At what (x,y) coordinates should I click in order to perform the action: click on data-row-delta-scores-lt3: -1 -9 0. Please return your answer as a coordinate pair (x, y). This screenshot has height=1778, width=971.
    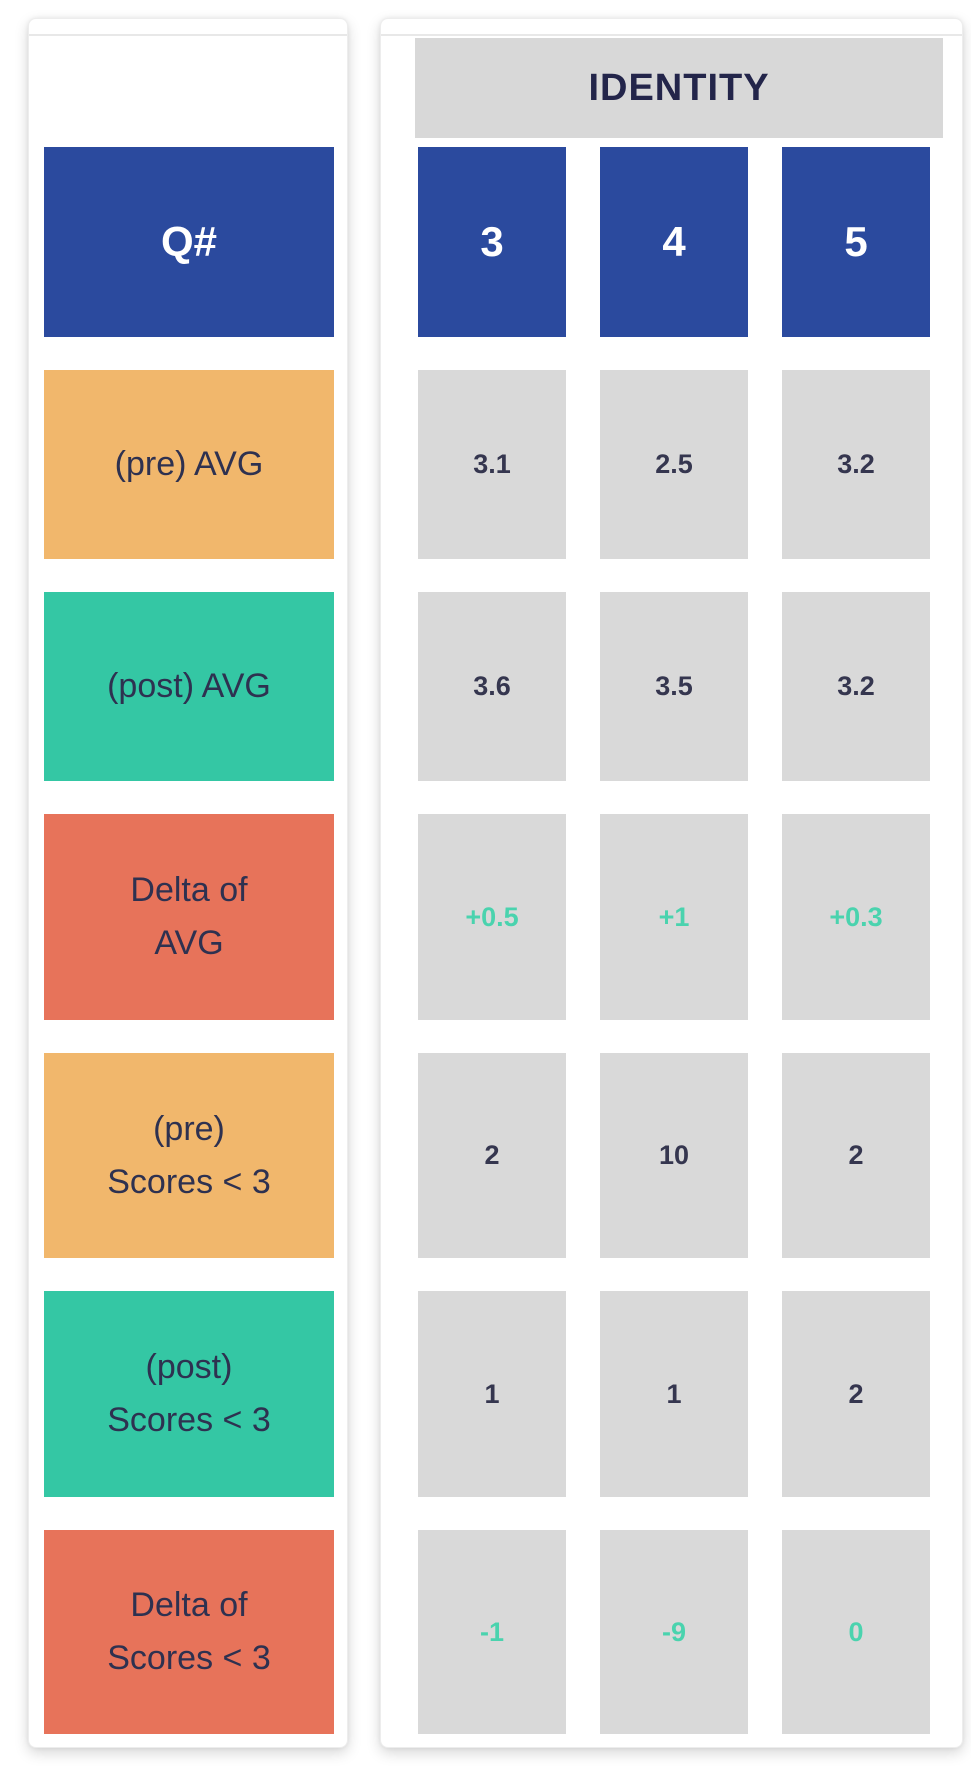
    Looking at the image, I should click on (674, 1632).